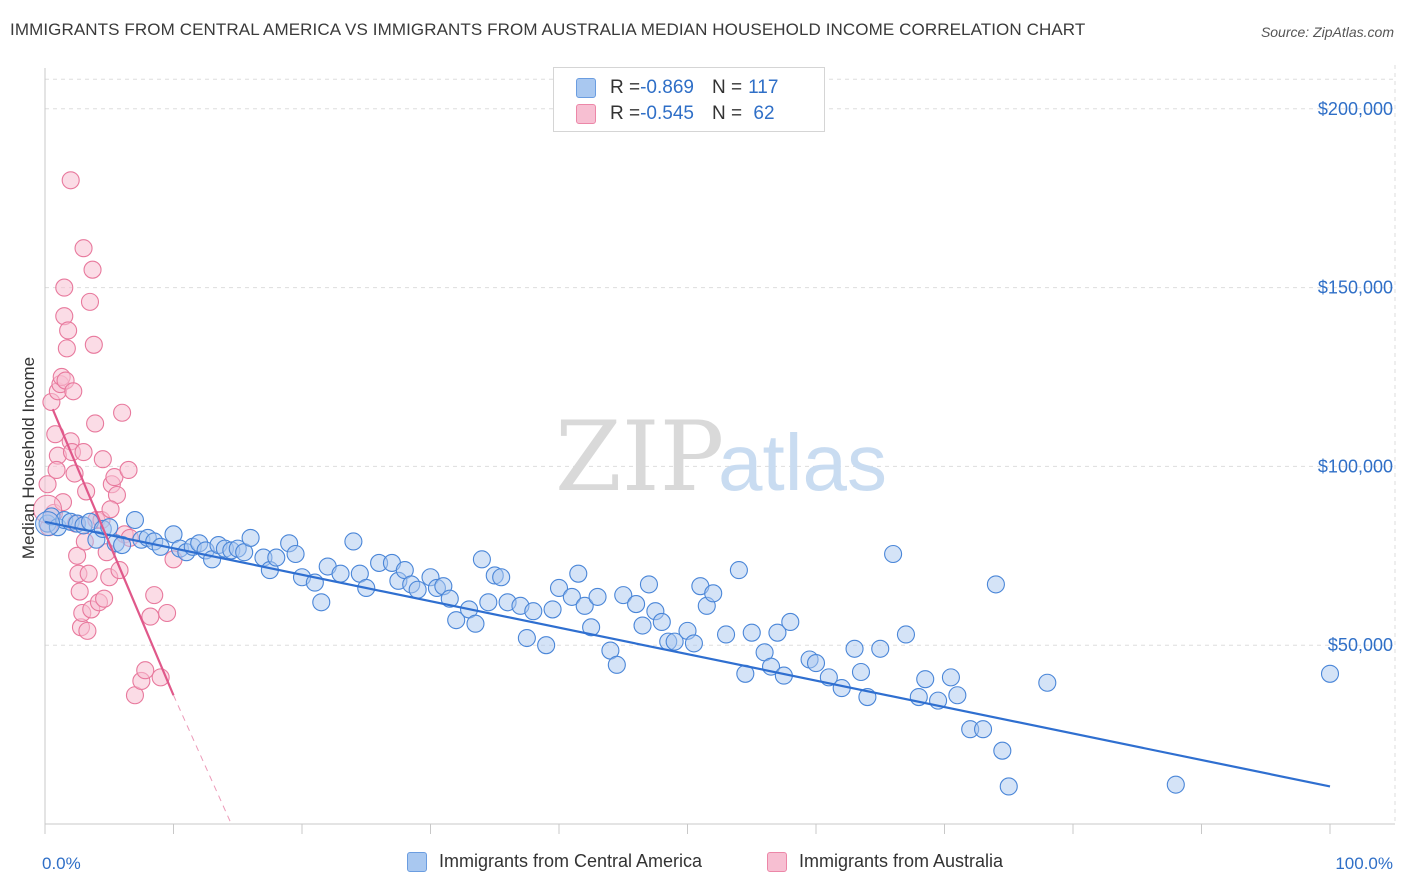  I want to click on stats-legend-row-blue: R = -0.869 N = 117, so click(677, 88).